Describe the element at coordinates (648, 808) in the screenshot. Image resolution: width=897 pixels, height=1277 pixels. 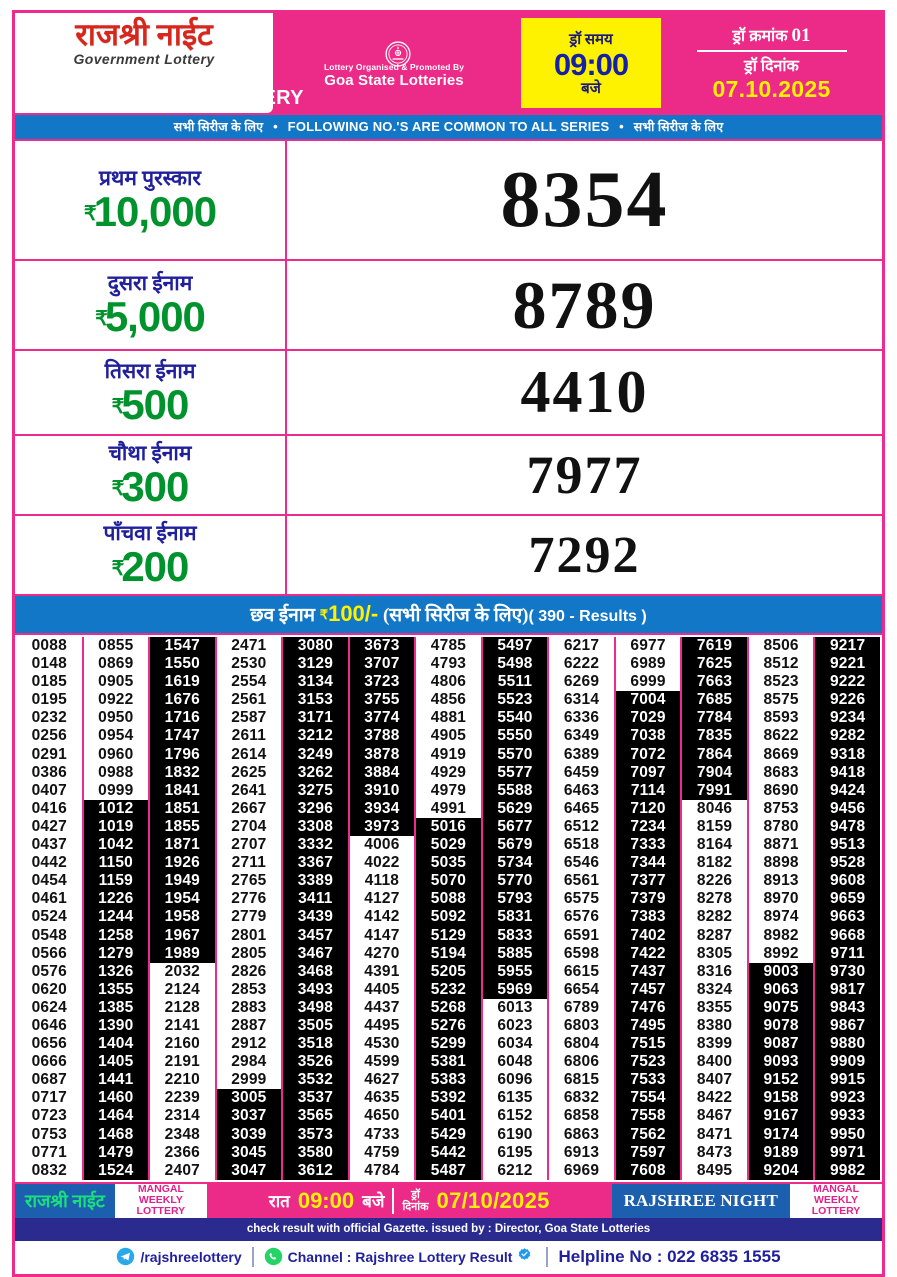
I see `number-cell: 7120` at that location.